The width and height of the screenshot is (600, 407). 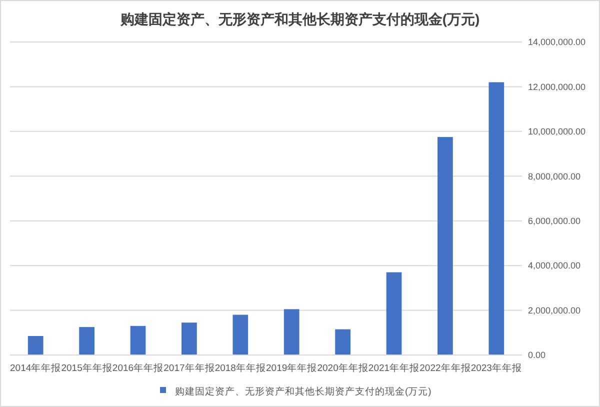 What do you see at coordinates (554, 310) in the screenshot?
I see `y-tick-label: 2,000,000.00` at bounding box center [554, 310].